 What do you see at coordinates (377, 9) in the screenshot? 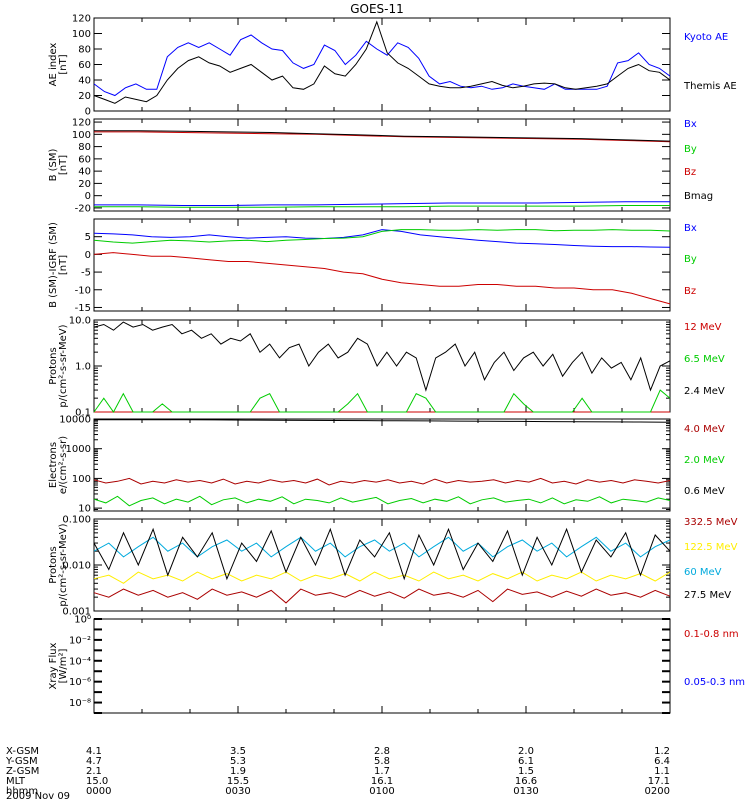
I see `figure-title: GOES-11` at bounding box center [377, 9].